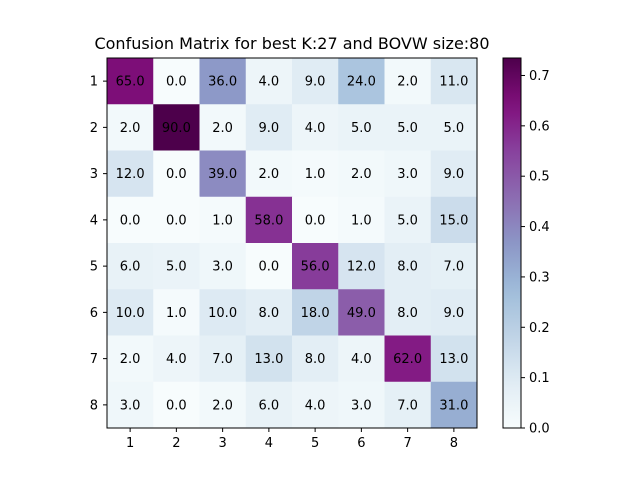  I want to click on cell-value-label: 62.0, so click(407, 359).